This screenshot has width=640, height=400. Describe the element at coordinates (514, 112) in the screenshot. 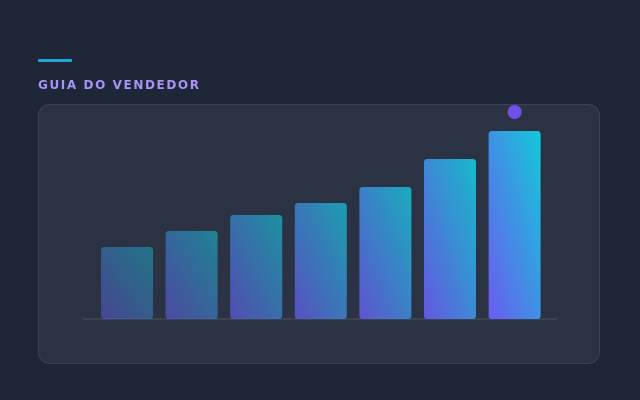

I see `highlight-dot` at that location.